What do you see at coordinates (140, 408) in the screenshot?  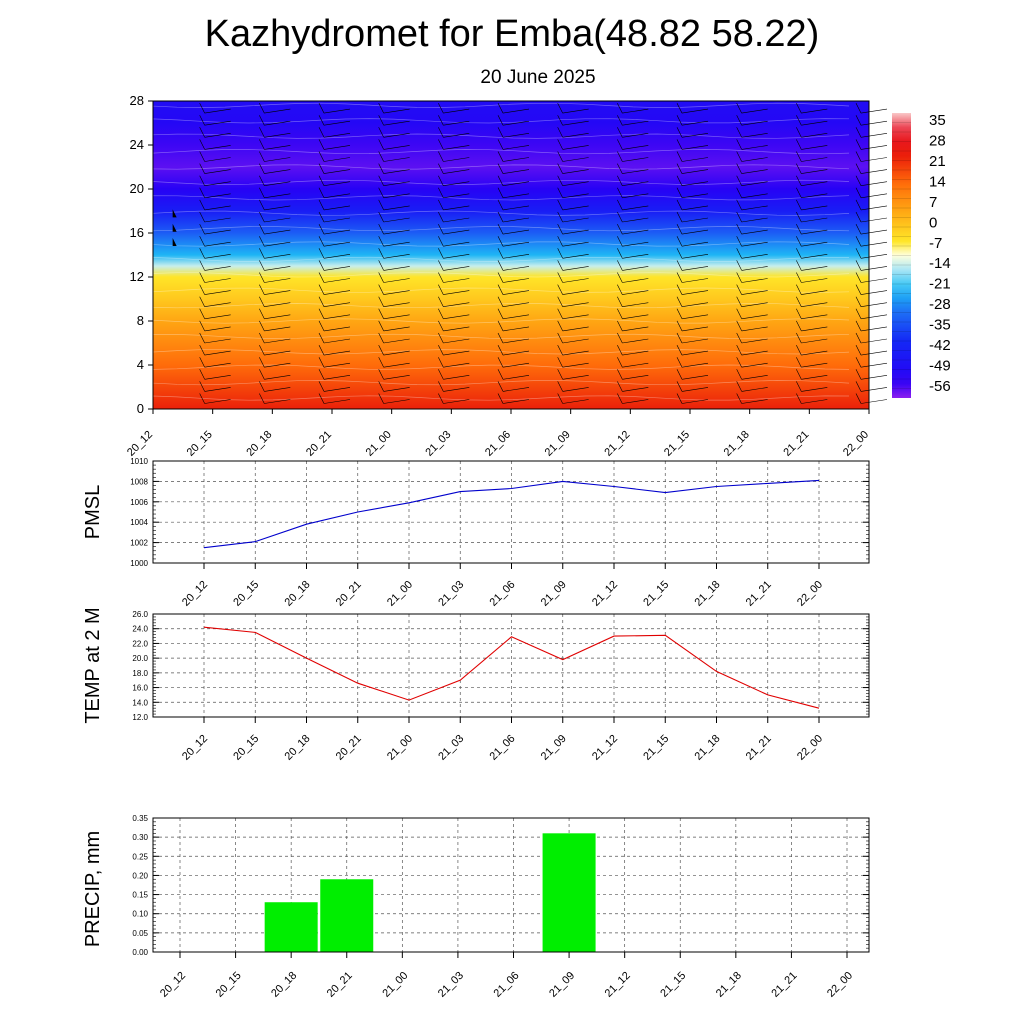 I see `y-tick-label: 0` at bounding box center [140, 408].